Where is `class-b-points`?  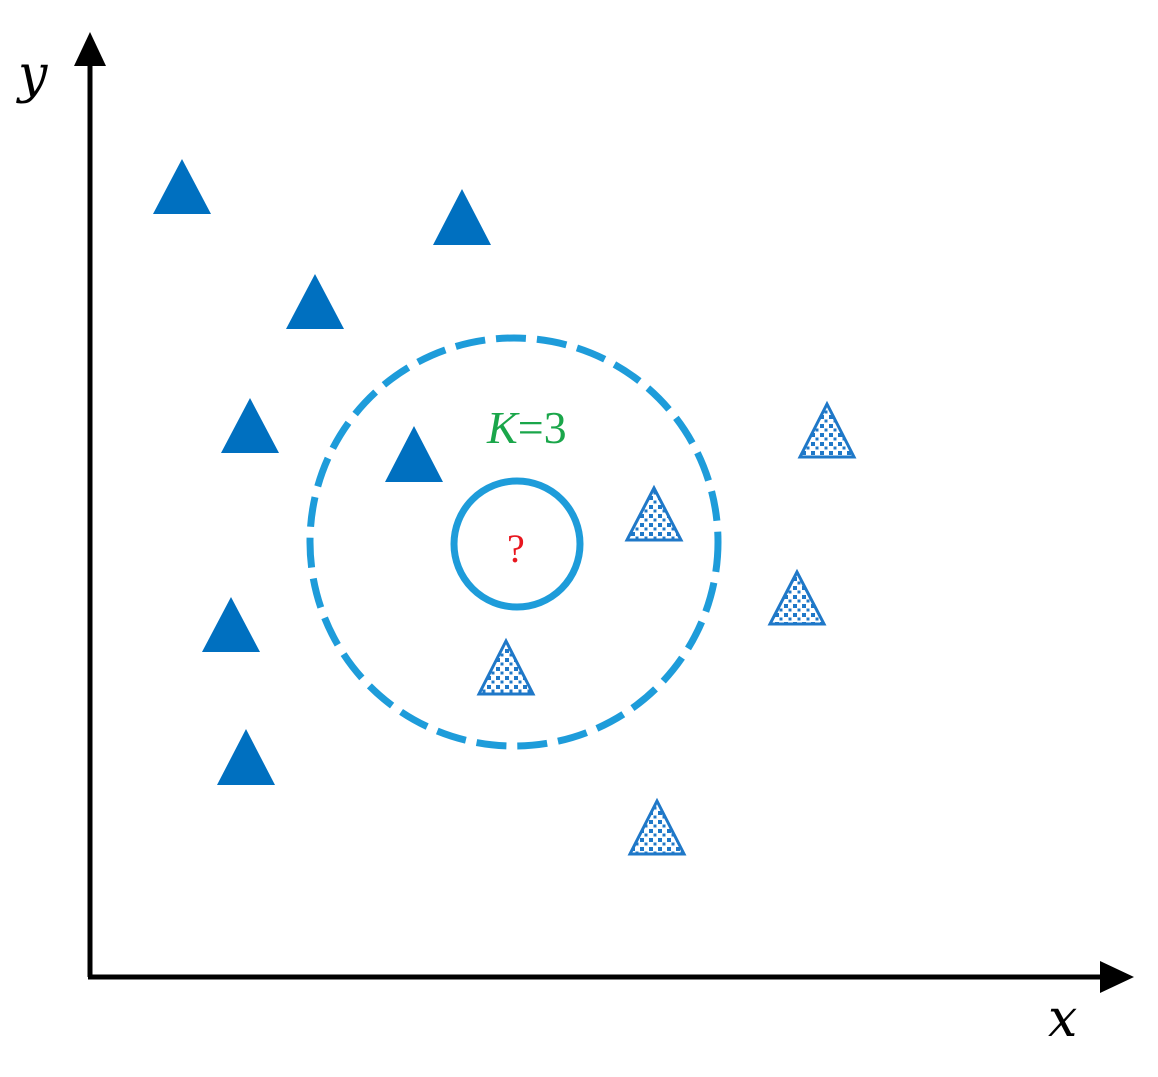
class-b-points is located at coordinates (666, 628).